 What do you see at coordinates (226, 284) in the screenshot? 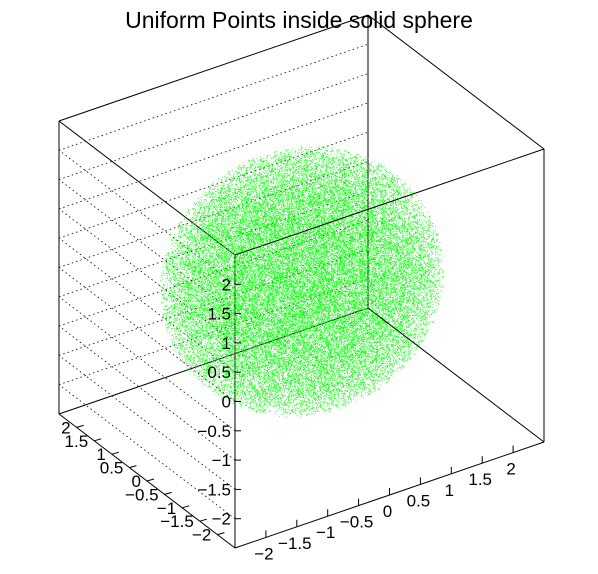
I see `z-tick-label: 2` at bounding box center [226, 284].